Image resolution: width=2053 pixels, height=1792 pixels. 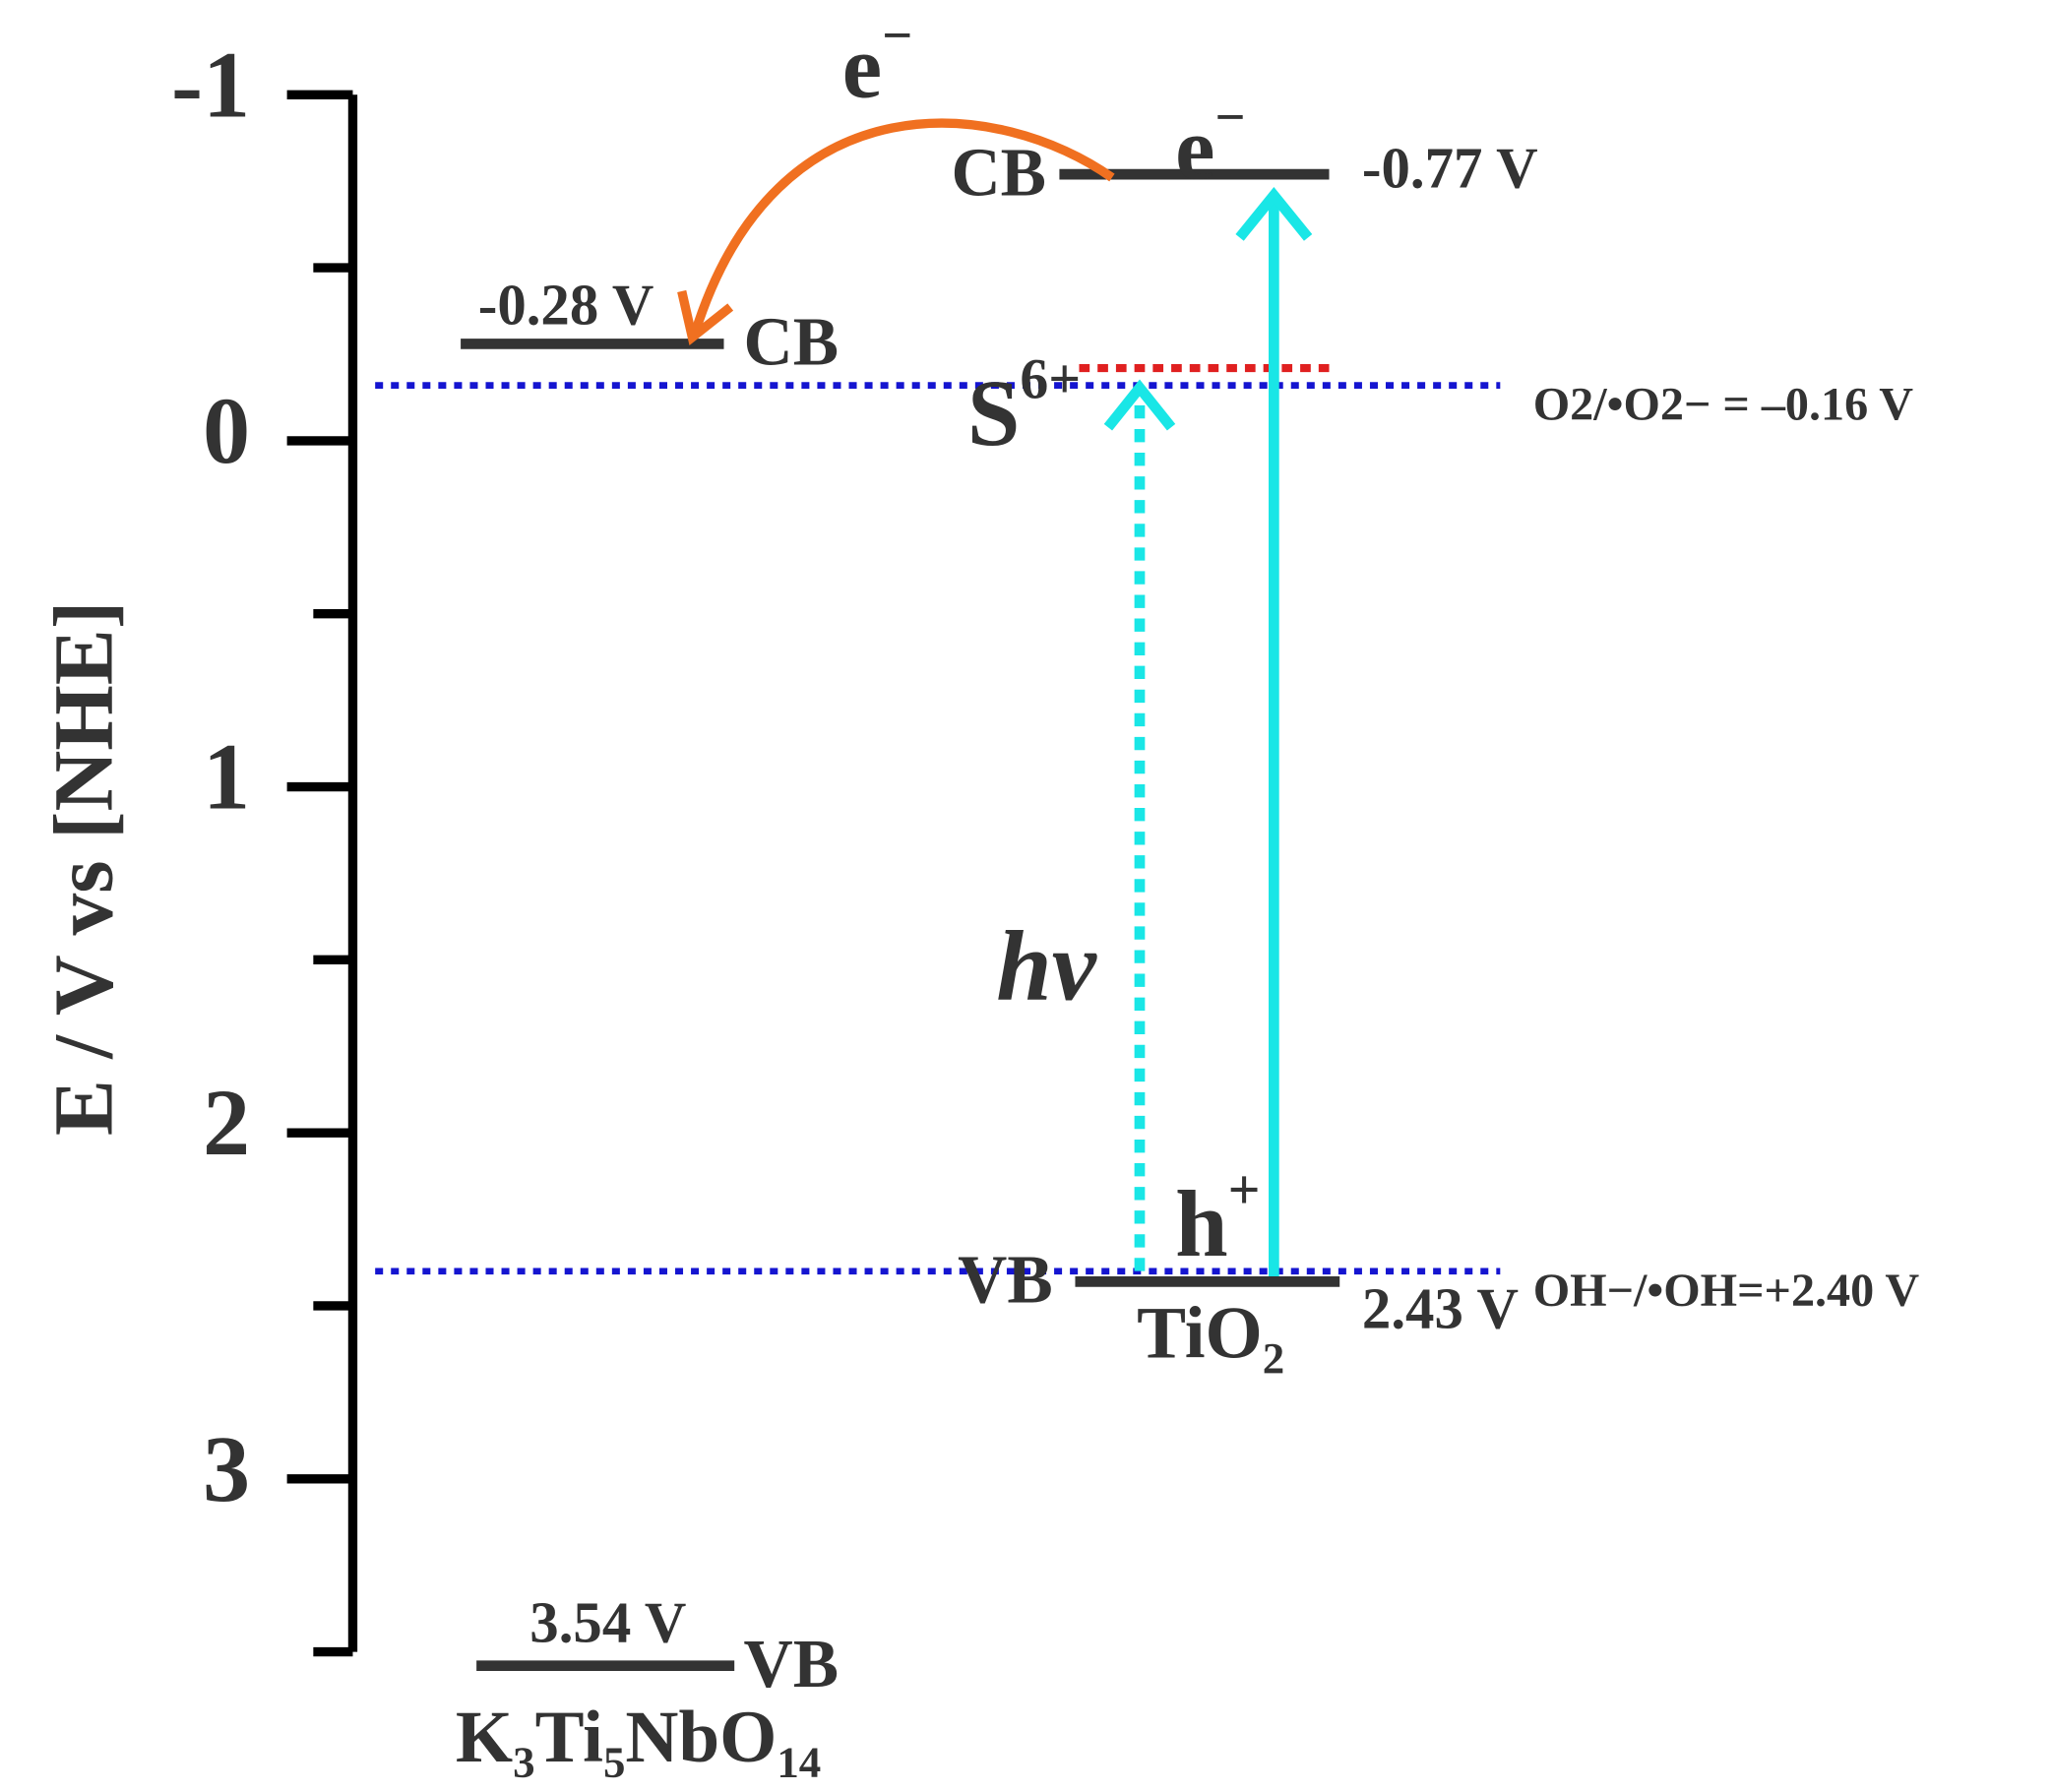 What do you see at coordinates (1217, 1218) in the screenshot?
I see `hole-label: h+` at bounding box center [1217, 1218].